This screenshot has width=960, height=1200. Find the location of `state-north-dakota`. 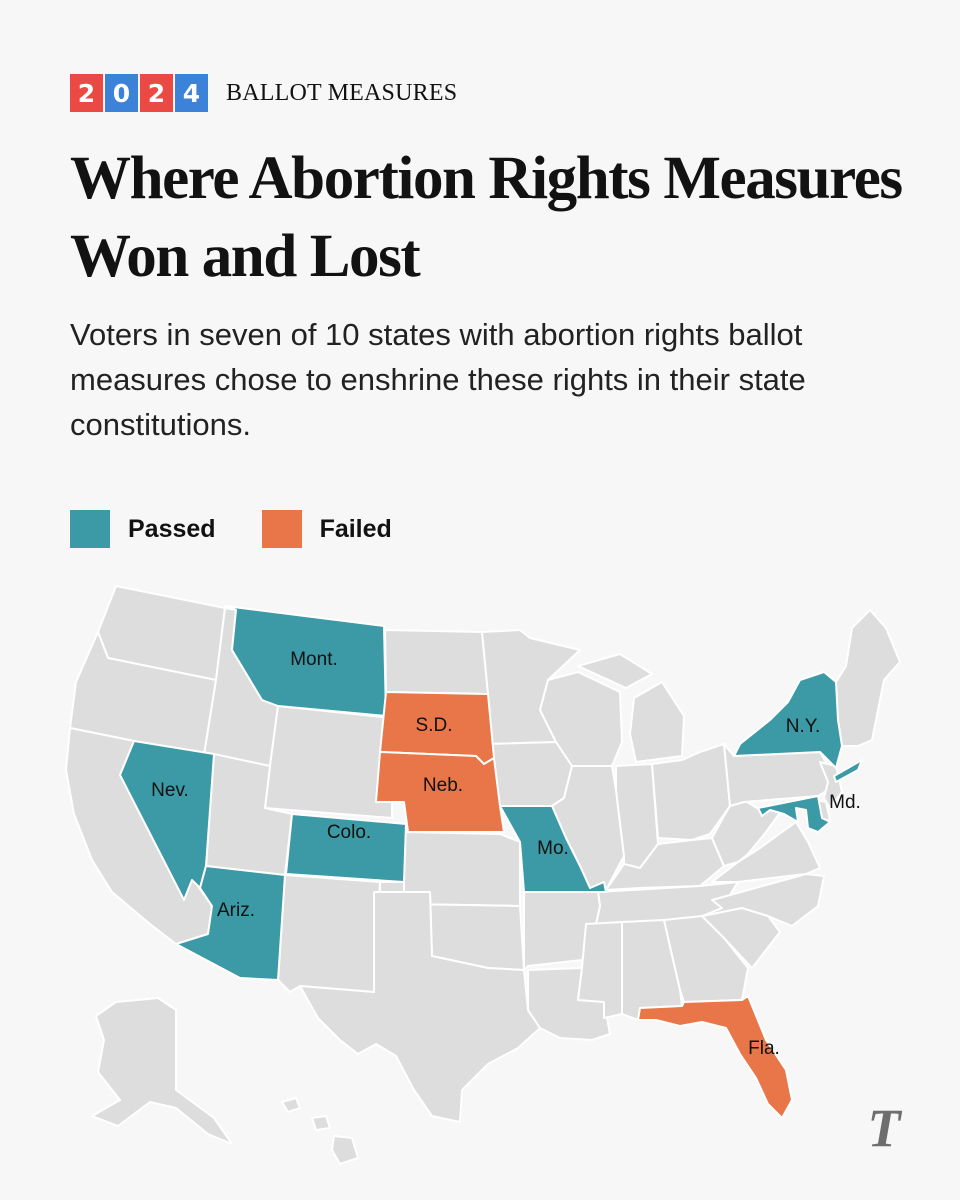

state-north-dakota is located at coordinates (436, 662).